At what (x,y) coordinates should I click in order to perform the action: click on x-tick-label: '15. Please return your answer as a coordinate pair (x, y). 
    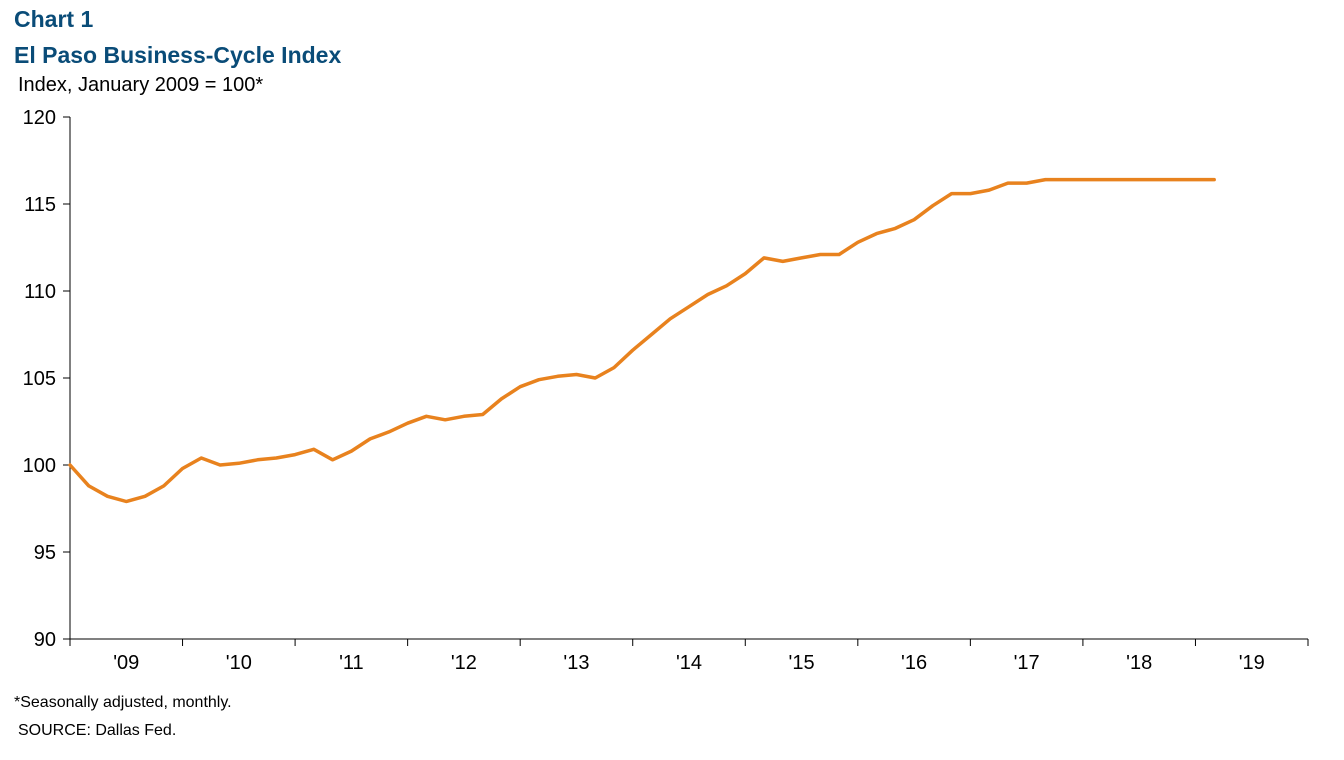
    Looking at the image, I should click on (802, 663).